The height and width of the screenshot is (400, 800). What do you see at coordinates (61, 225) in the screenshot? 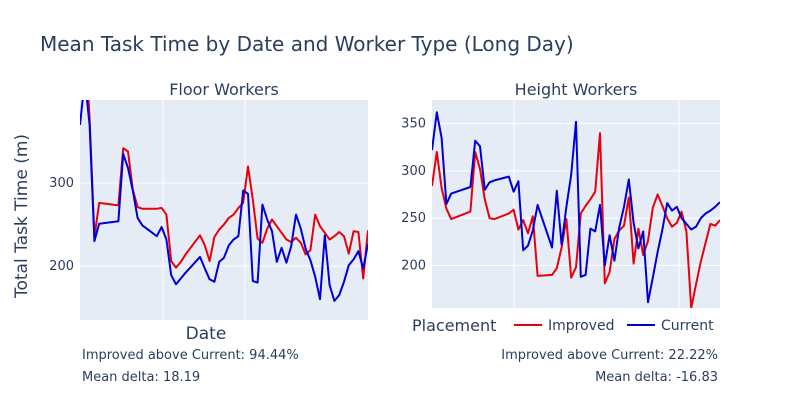
I see `y-ticks-floor: 200 300` at bounding box center [61, 225].